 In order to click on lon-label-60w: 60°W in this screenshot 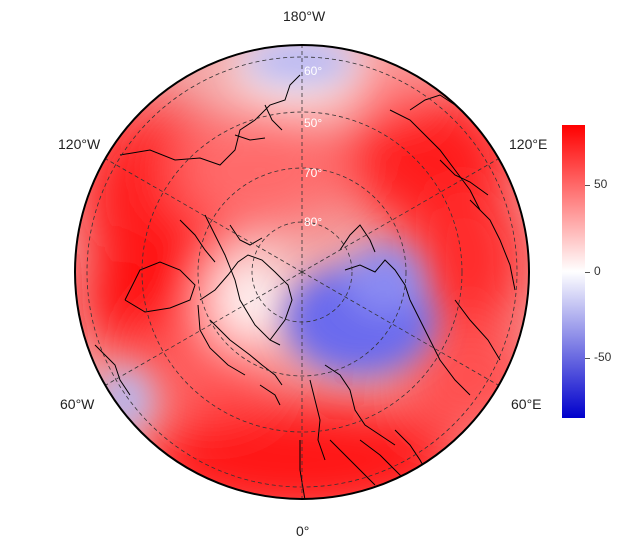, I will do `click(77, 404)`.